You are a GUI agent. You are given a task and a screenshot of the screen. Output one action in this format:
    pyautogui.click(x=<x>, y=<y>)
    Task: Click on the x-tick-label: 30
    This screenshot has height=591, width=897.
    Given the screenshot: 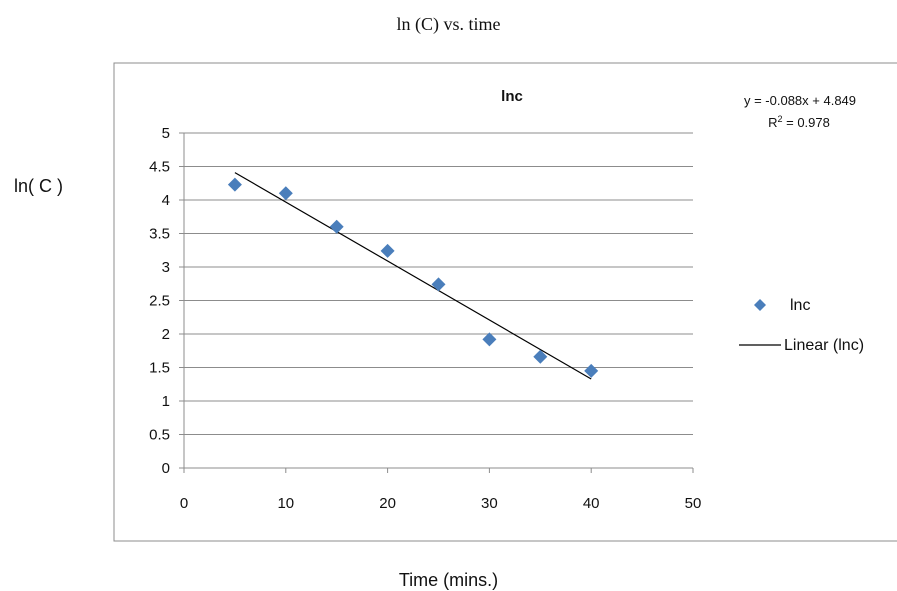 What is the action you would take?
    pyautogui.click(x=489, y=503)
    